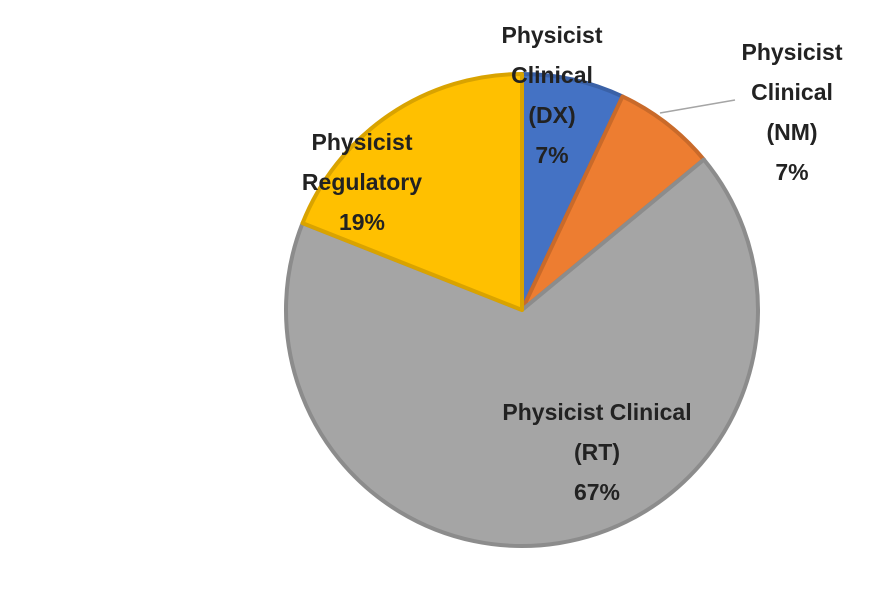  What do you see at coordinates (792, 92) in the screenshot?
I see `slice-category: Physicist Clinical (NM)` at bounding box center [792, 92].